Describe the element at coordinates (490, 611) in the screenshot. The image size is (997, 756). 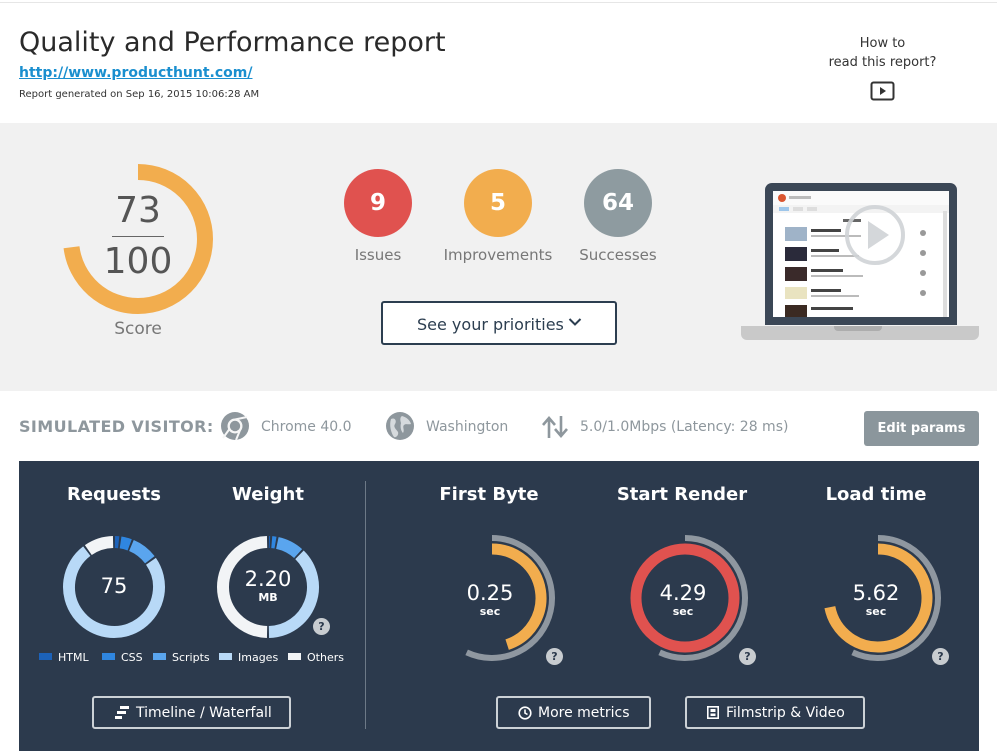
I see `first-byte-unit: sec` at that location.